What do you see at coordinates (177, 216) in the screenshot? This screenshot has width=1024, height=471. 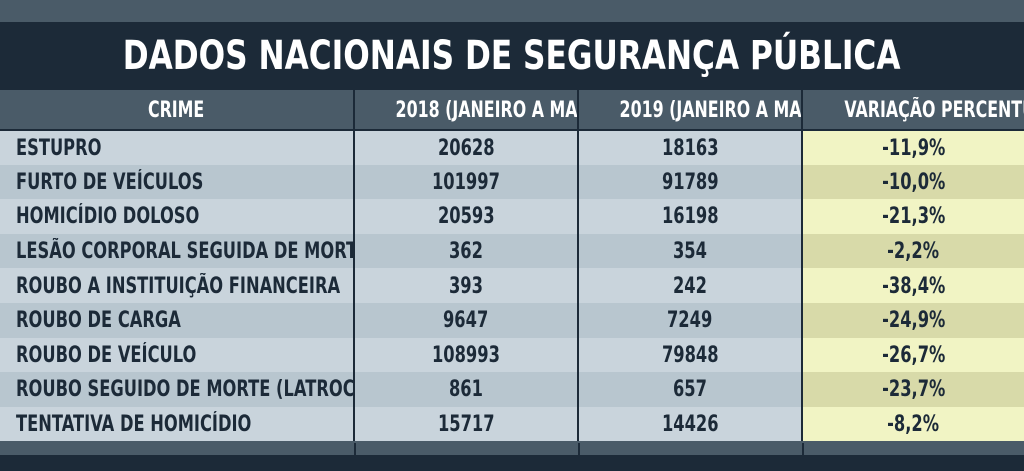 I see `cell-crime: HOMICÍDIO DOLOSO` at bounding box center [177, 216].